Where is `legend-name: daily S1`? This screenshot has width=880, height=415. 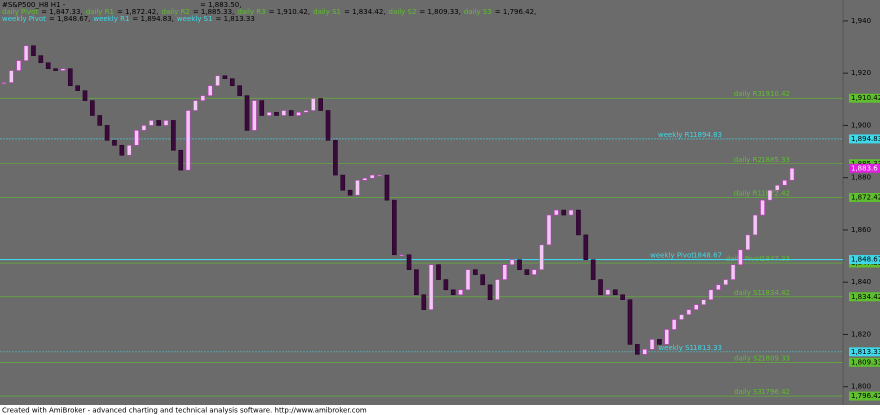
legend-name: daily S1 is located at coordinates (327, 12).